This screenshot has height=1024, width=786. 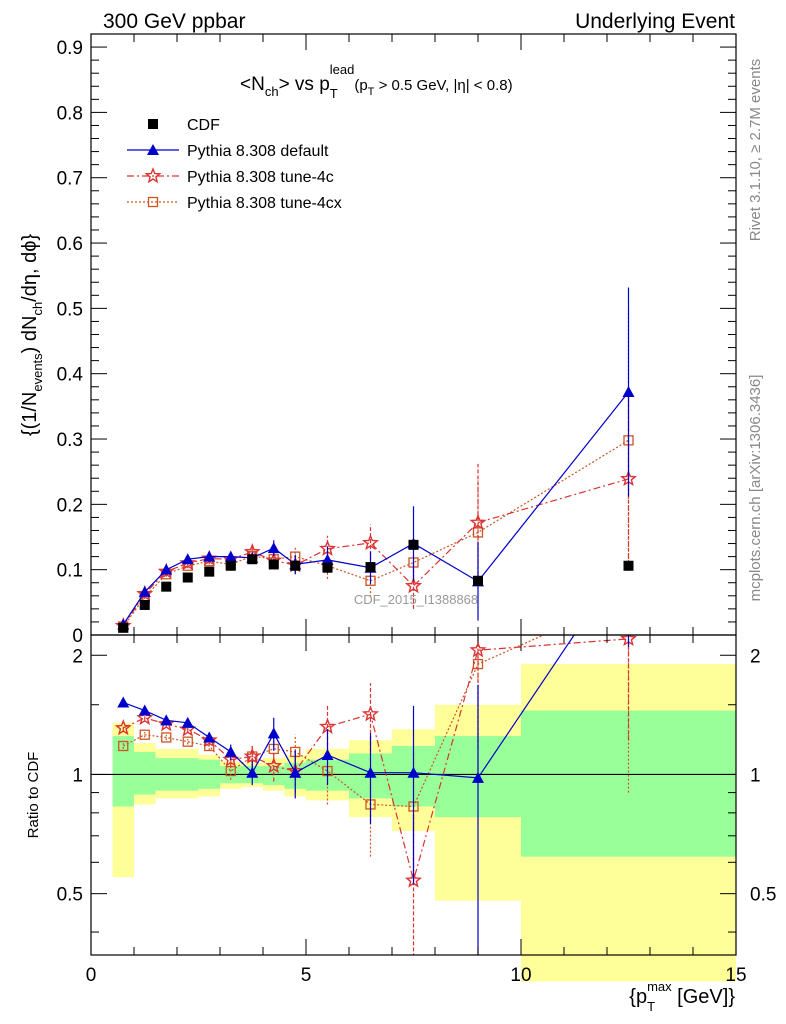 What do you see at coordinates (763, 895) in the screenshot?
I see `ratio-ytick-label-right: 0.5` at bounding box center [763, 895].